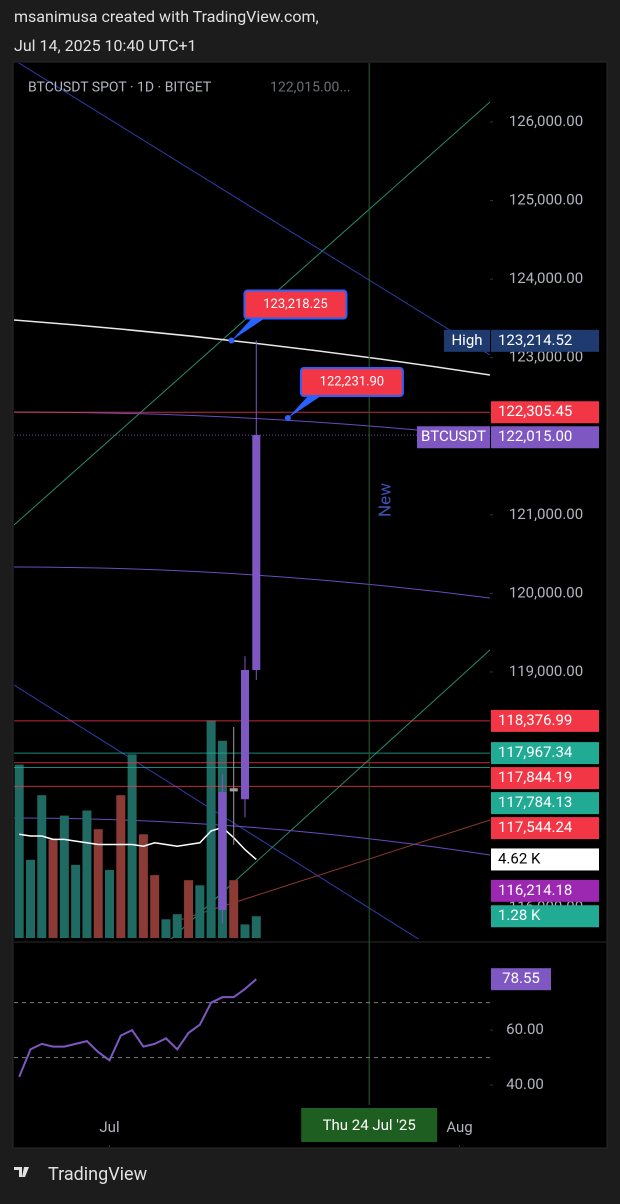 The height and width of the screenshot is (1204, 620). What do you see at coordinates (21, 1172) in the screenshot?
I see `logo` at bounding box center [21, 1172].